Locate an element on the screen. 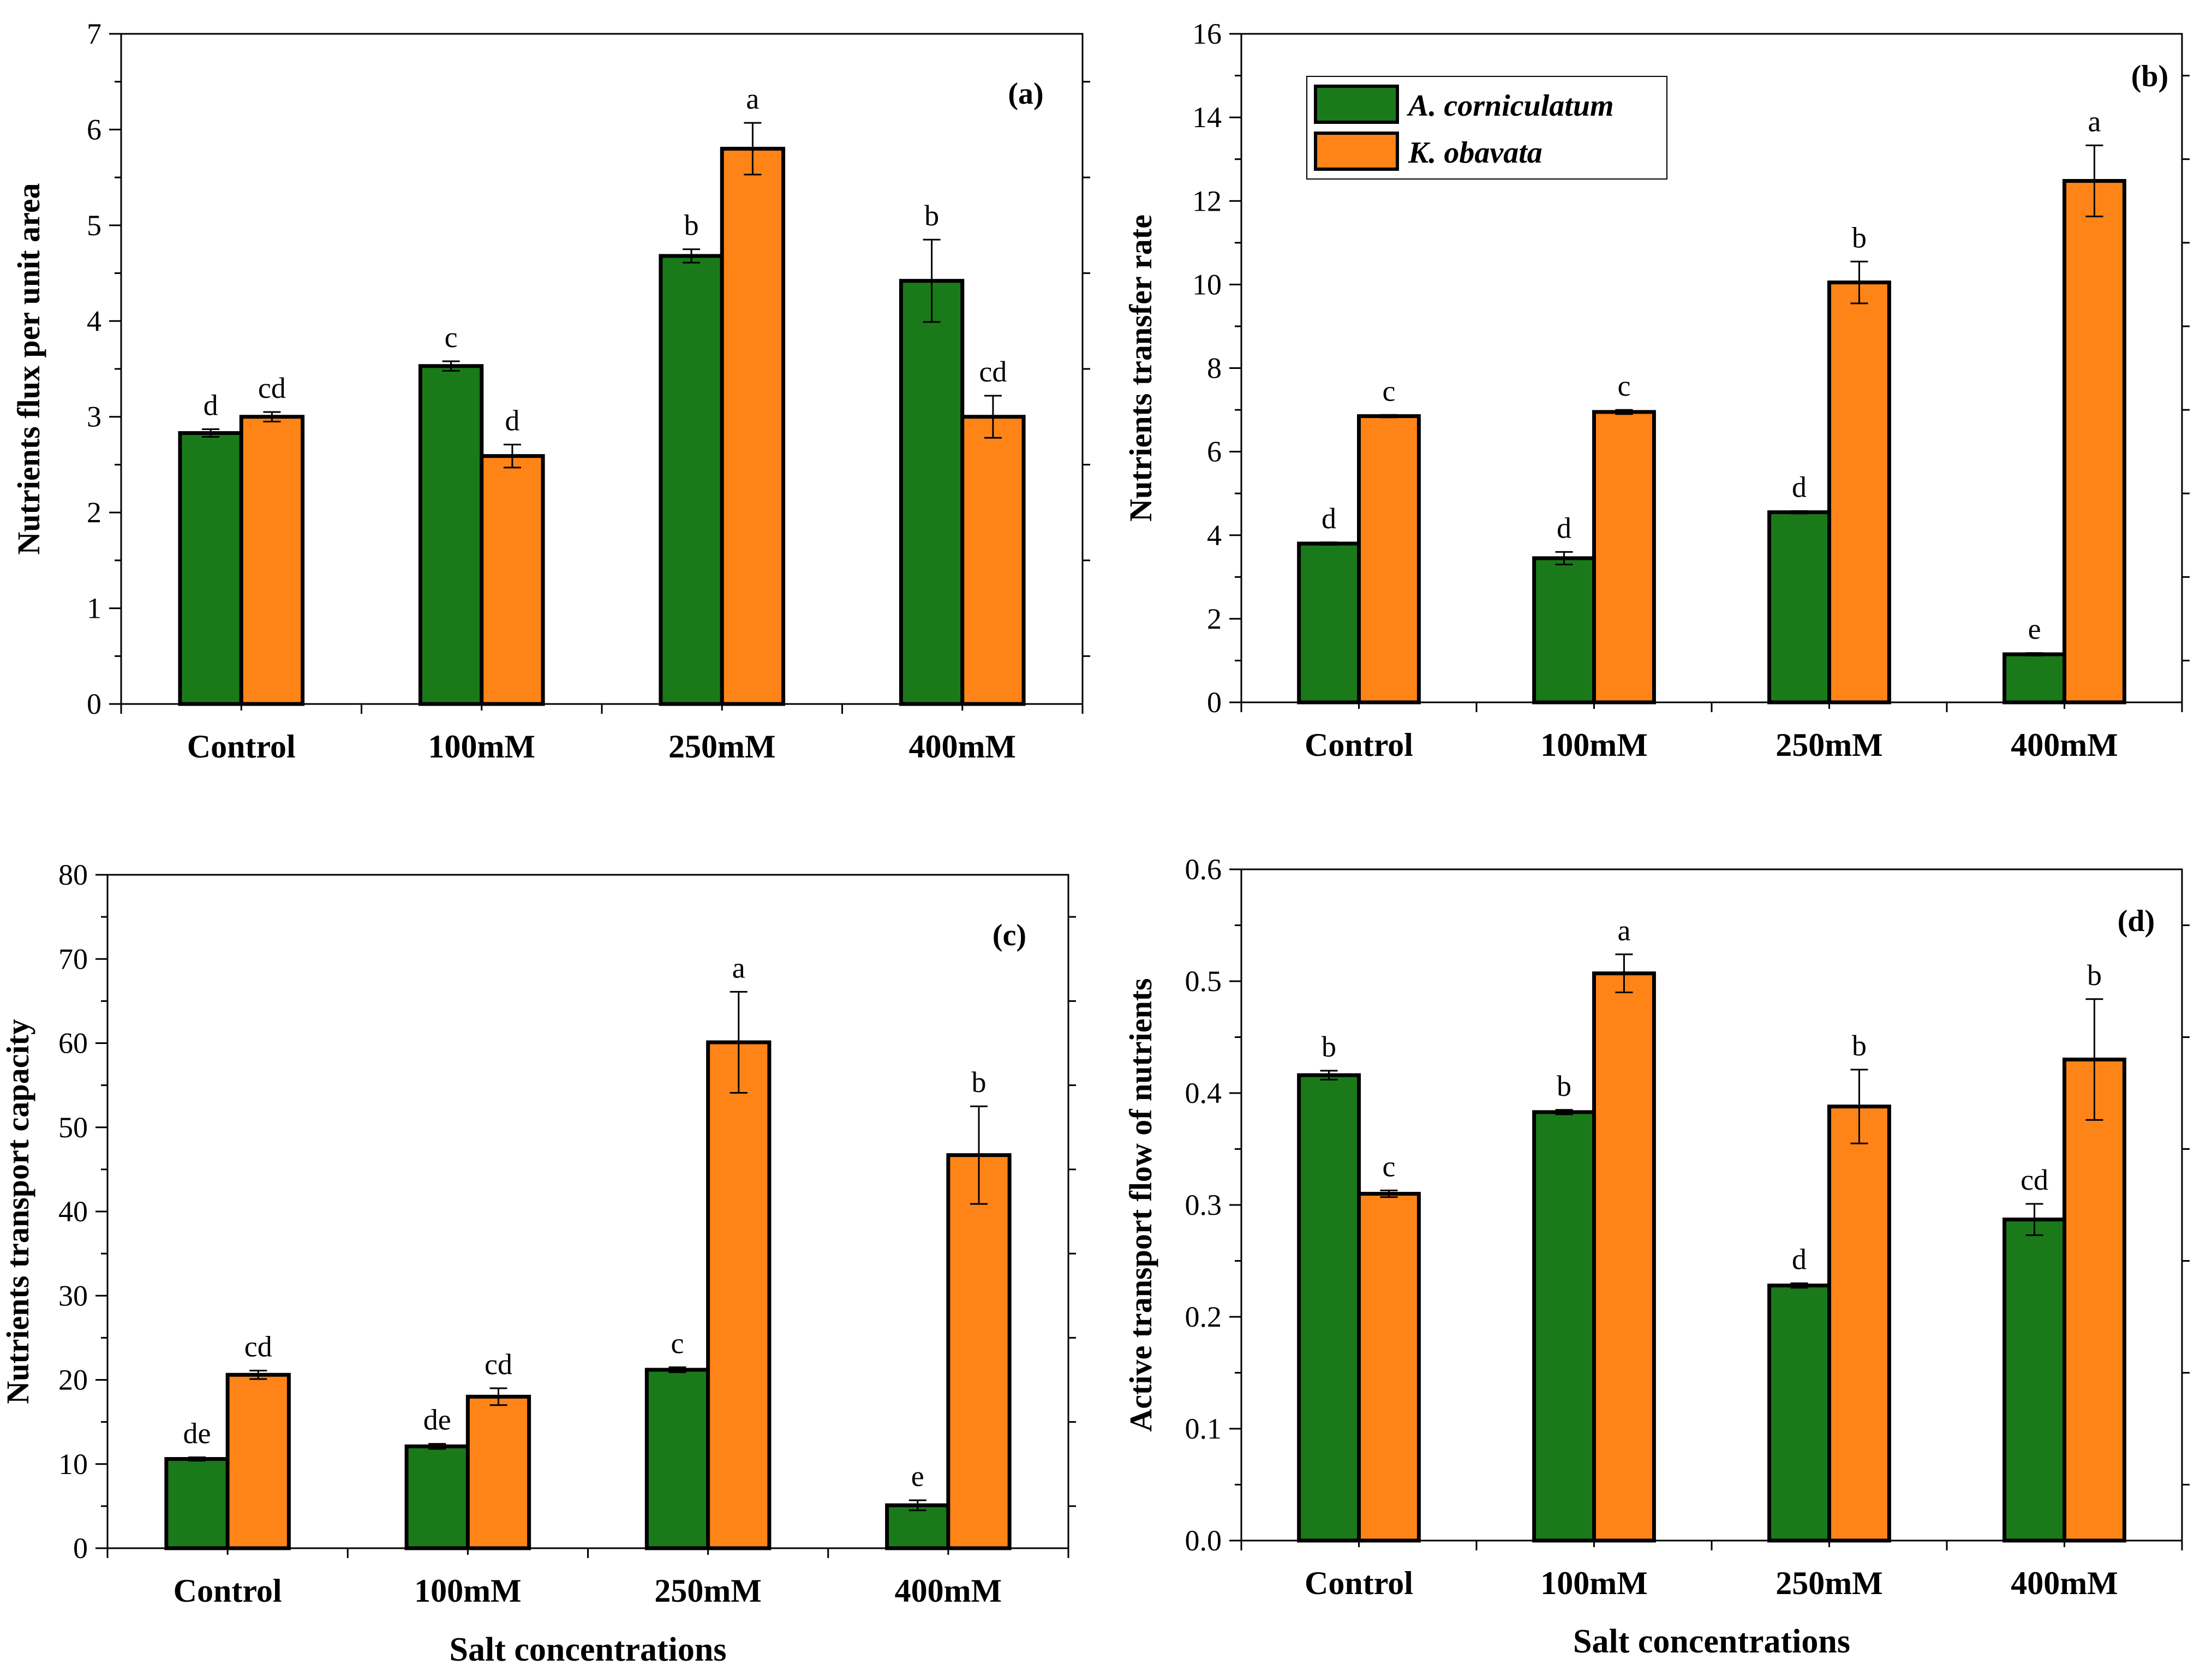  legend-label-a: A. corniculatum is located at coordinates (1511, 106).